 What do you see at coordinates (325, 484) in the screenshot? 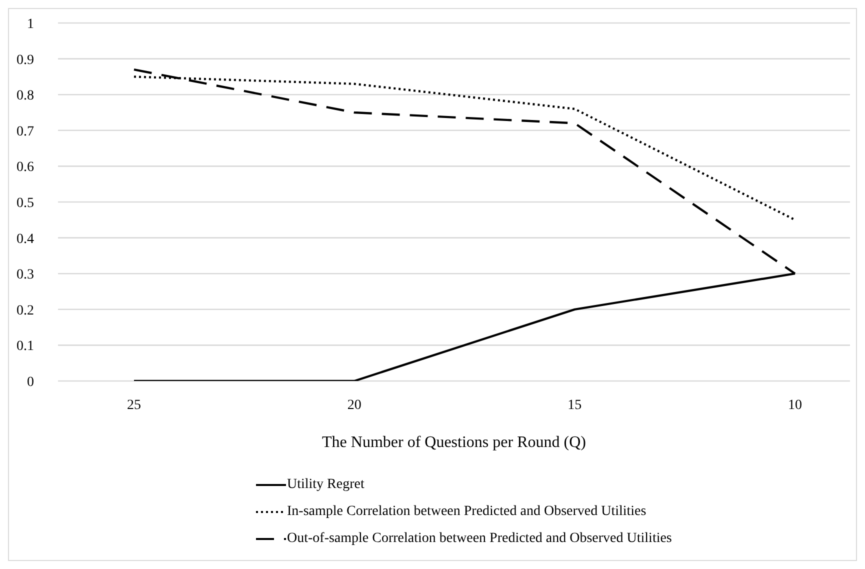
I see `legend-label: Utility Regret` at bounding box center [325, 484].